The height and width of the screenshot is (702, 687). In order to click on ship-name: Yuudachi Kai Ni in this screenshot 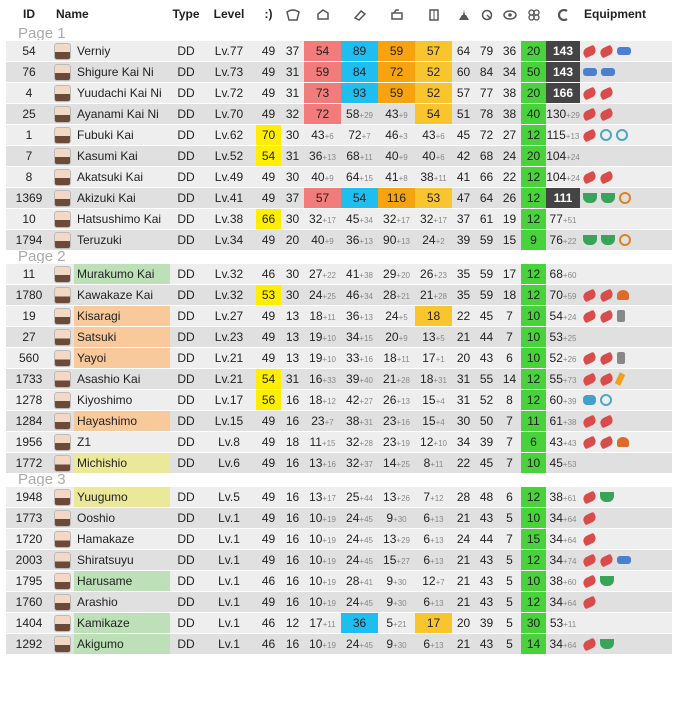, I will do `click(119, 93)`.